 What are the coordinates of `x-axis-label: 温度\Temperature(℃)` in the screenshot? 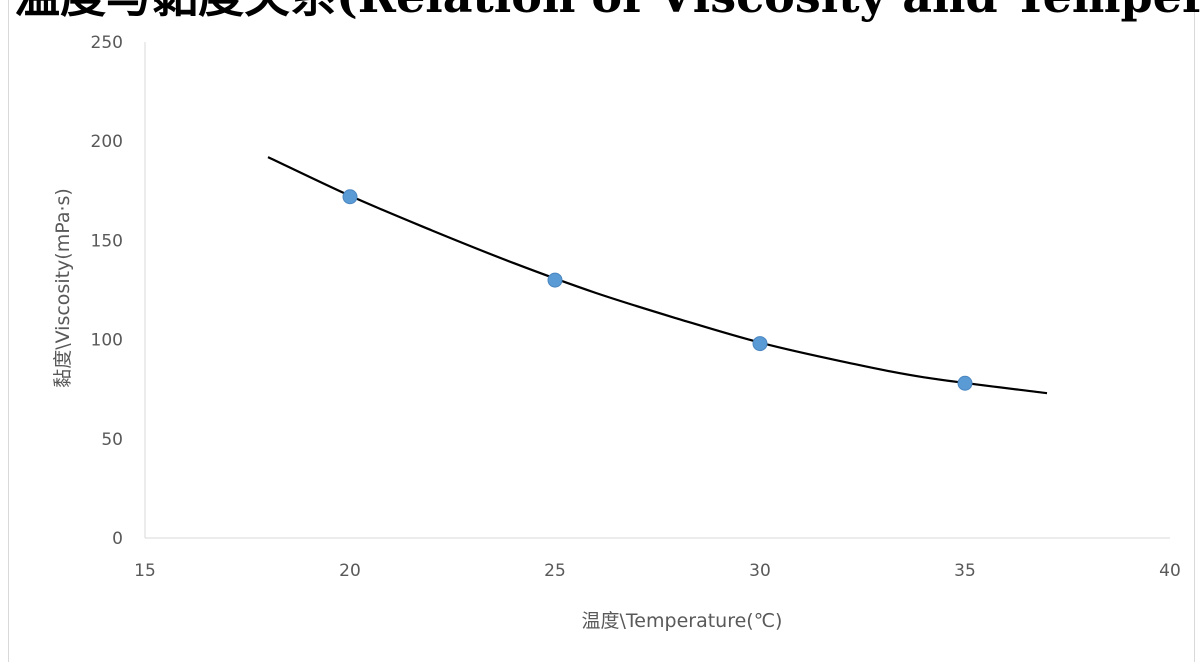 It's located at (682, 621).